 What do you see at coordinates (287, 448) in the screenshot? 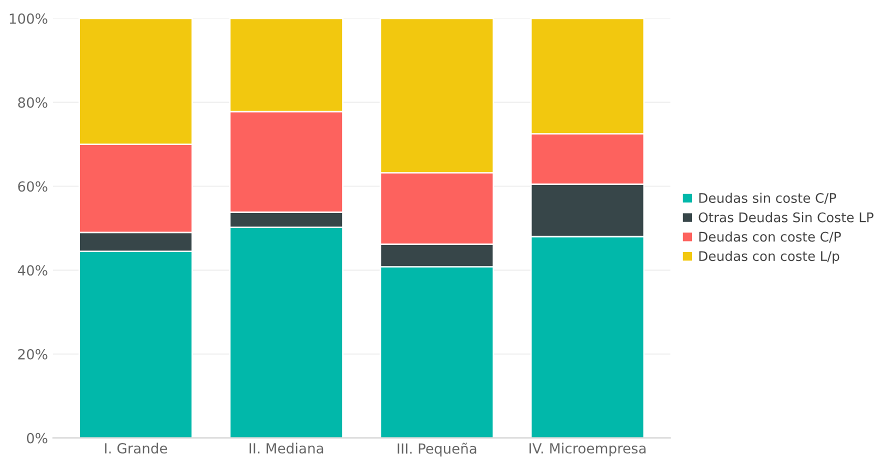
I see `x-tick-label: II. Mediana` at bounding box center [287, 448].